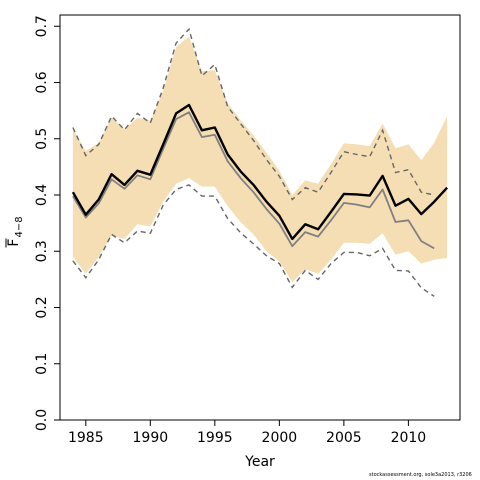  What do you see at coordinates (42, 420) in the screenshot?
I see `y-tick-label: 0.0` at bounding box center [42, 420].